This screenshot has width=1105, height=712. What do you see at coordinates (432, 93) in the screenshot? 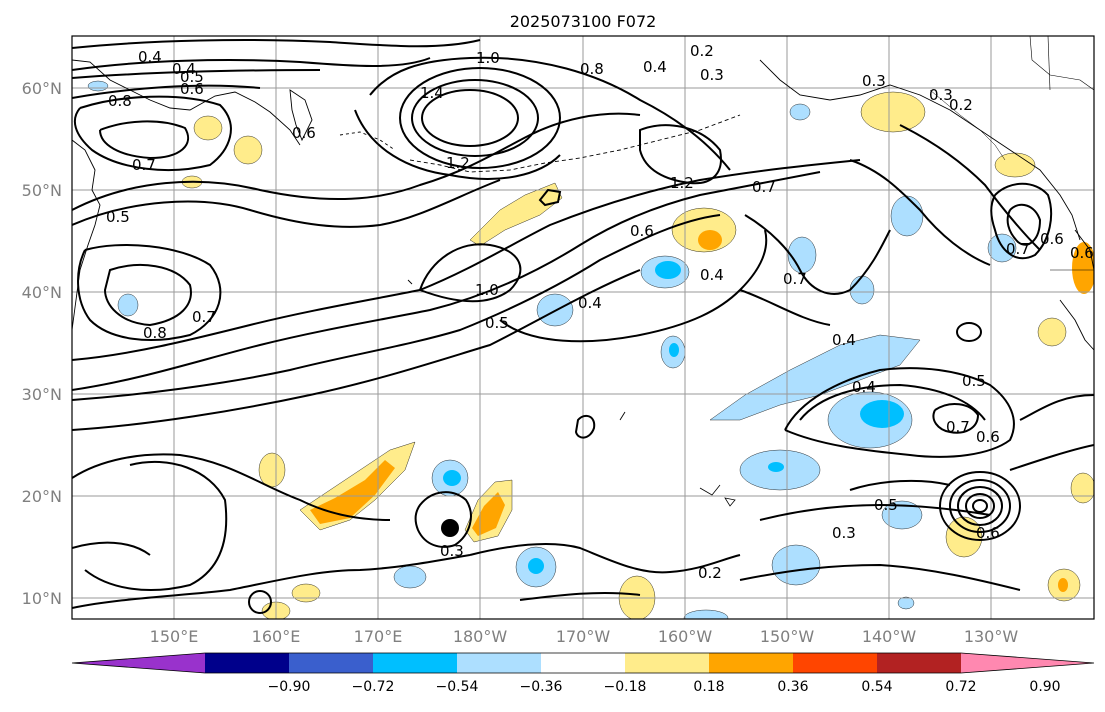
I see `contour-label: 1.4` at bounding box center [432, 93].